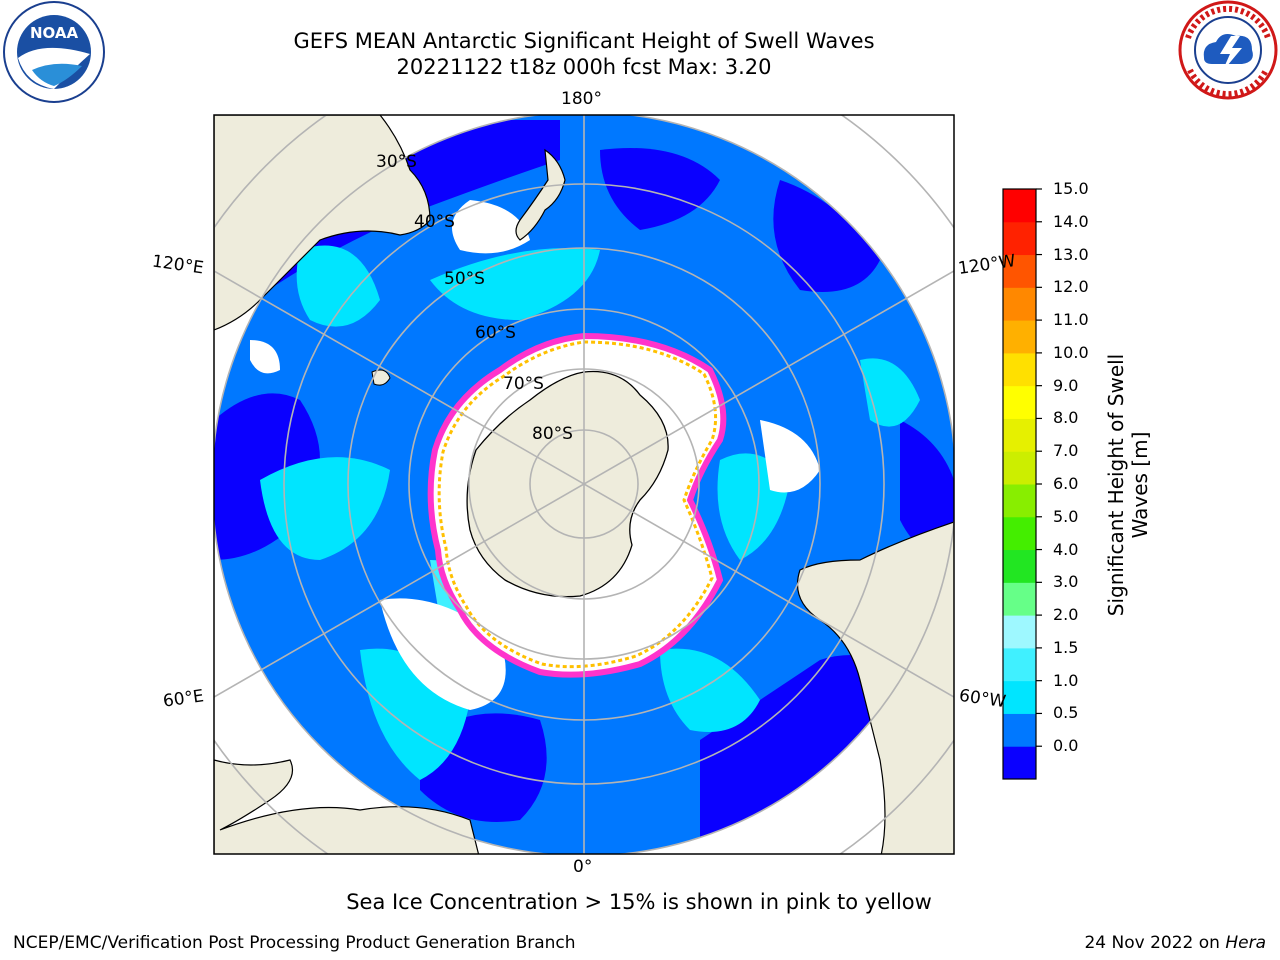 This screenshot has width=1280, height=960. I want to click on colorbar-tick-label: 13.0, so click(1071, 254).